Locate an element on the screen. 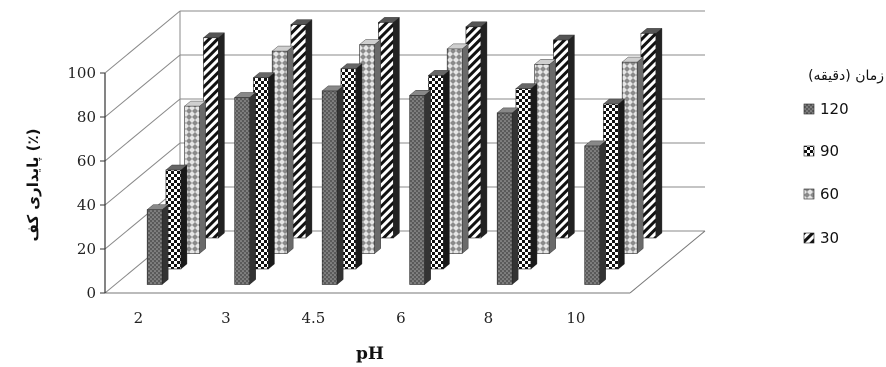 The width and height of the screenshot is (886, 367). x-tick-label: 3 is located at coordinates (226, 318).